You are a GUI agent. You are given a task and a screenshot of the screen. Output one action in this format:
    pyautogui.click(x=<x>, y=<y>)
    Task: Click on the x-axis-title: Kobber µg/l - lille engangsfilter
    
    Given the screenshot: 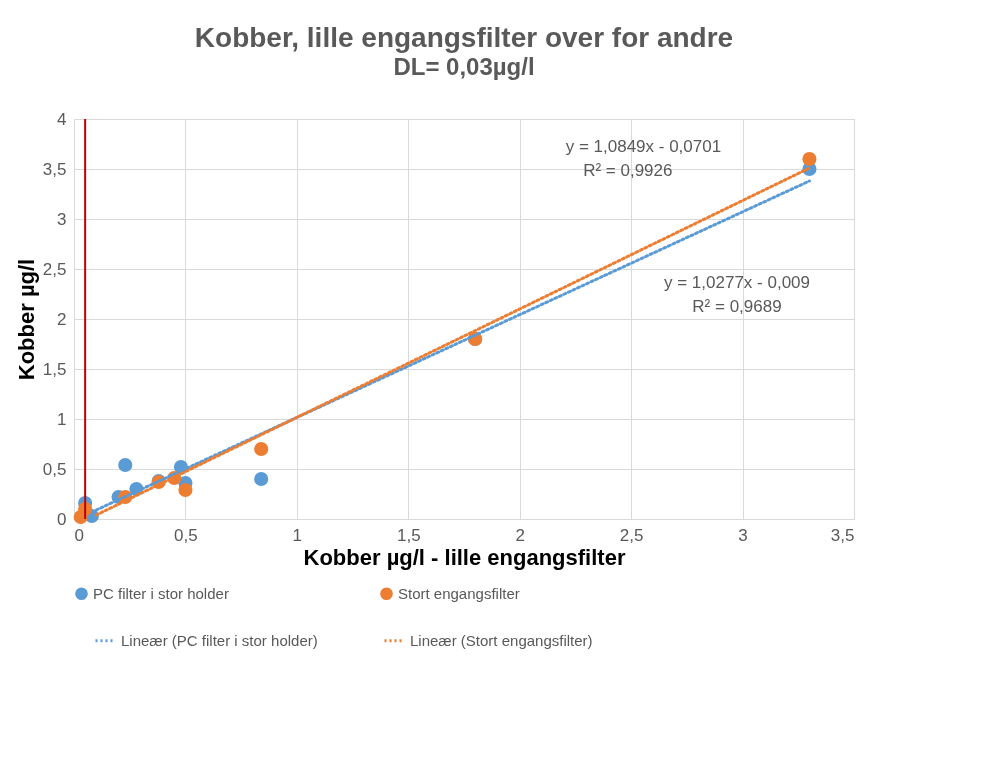 What is the action you would take?
    pyautogui.click(x=464, y=557)
    